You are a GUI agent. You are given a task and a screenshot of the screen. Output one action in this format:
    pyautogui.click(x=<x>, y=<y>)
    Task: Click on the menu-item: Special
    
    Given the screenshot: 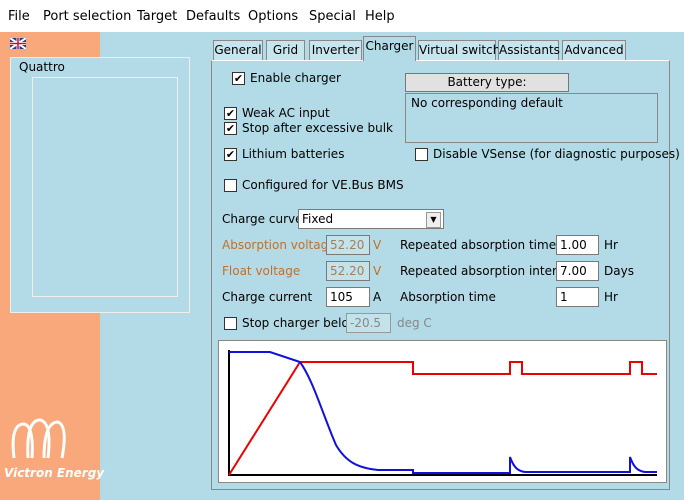 What is the action you would take?
    pyautogui.click(x=332, y=16)
    